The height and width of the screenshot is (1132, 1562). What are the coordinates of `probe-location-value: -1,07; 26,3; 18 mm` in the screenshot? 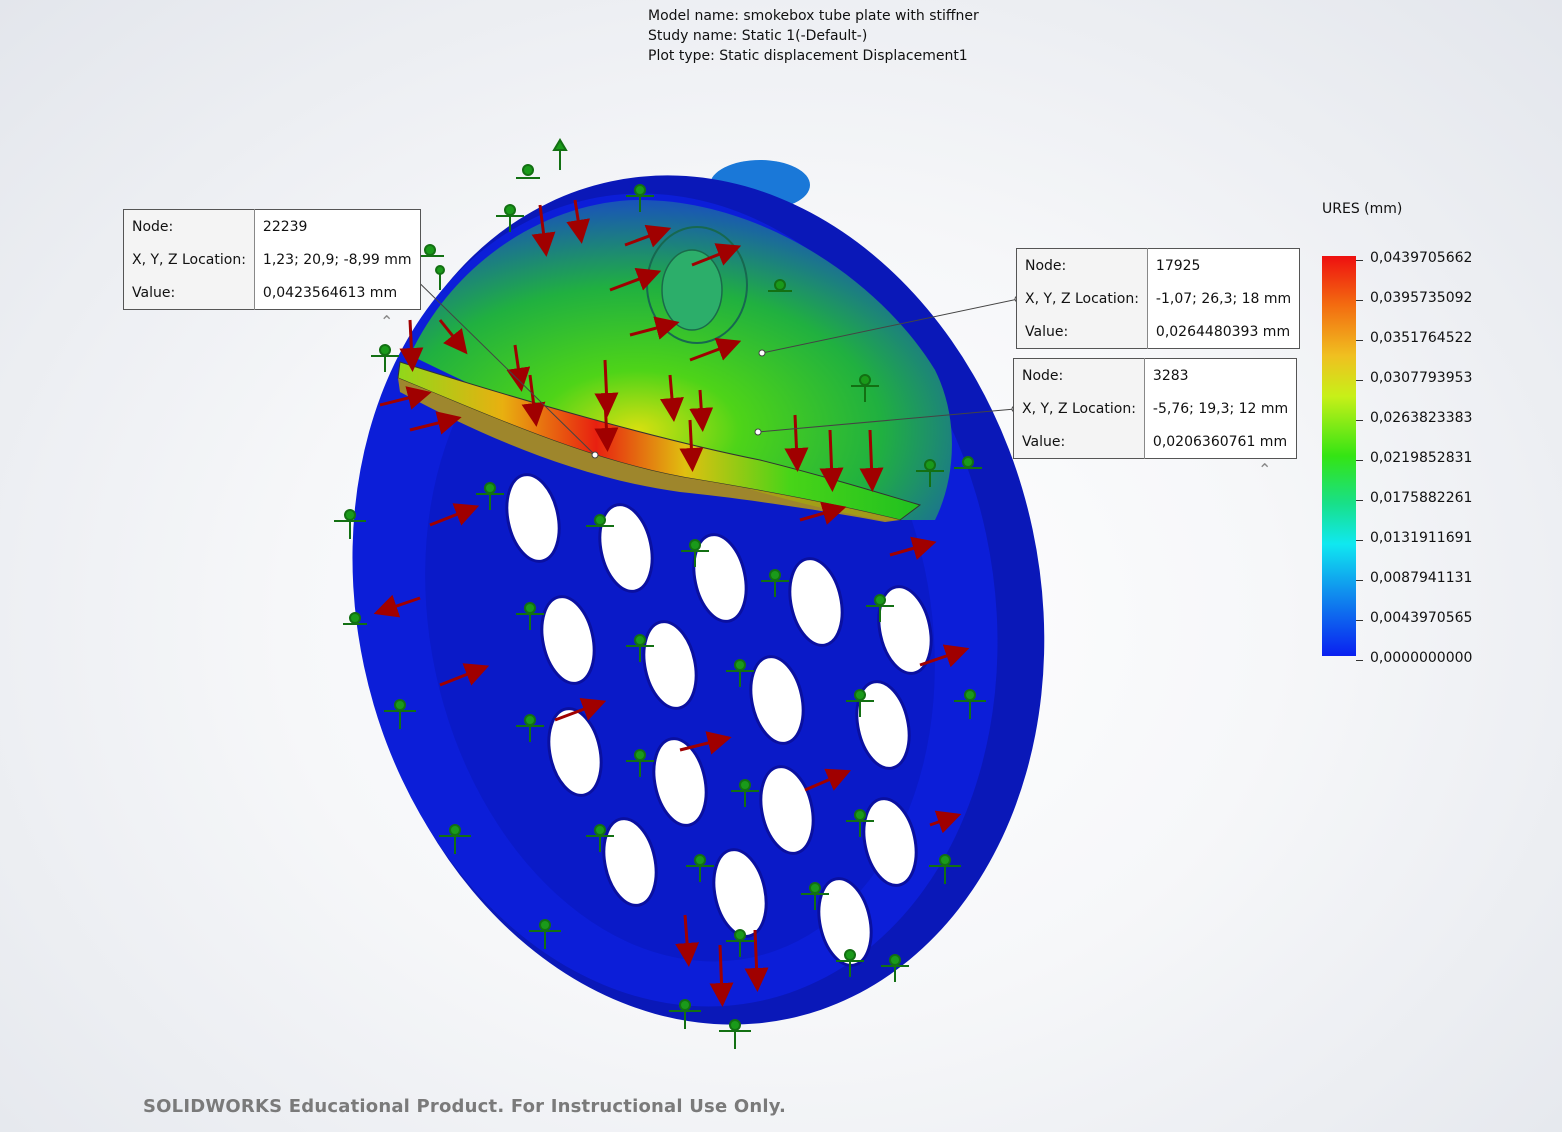 It's located at (1223, 298).